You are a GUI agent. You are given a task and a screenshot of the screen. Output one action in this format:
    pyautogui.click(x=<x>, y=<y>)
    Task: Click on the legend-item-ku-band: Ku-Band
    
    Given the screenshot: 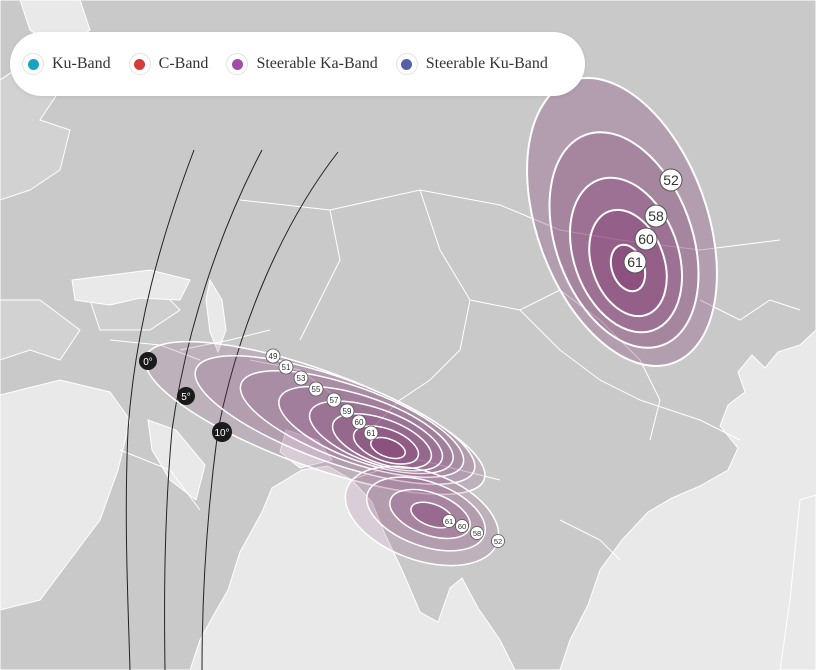 What is the action you would take?
    pyautogui.click(x=66, y=64)
    